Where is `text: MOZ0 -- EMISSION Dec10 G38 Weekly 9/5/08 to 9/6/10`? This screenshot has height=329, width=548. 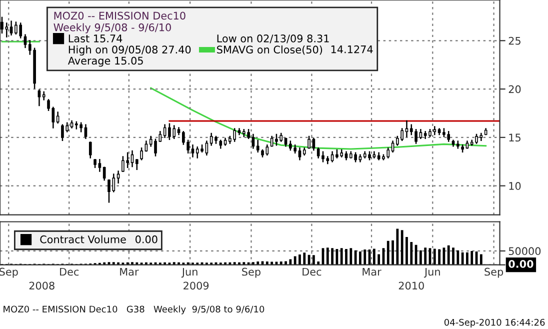
text: MOZ0 -- EMISSION Dec10 G38 Weekly 9/5/08 to 9/6/10 is located at coordinates (134, 310).